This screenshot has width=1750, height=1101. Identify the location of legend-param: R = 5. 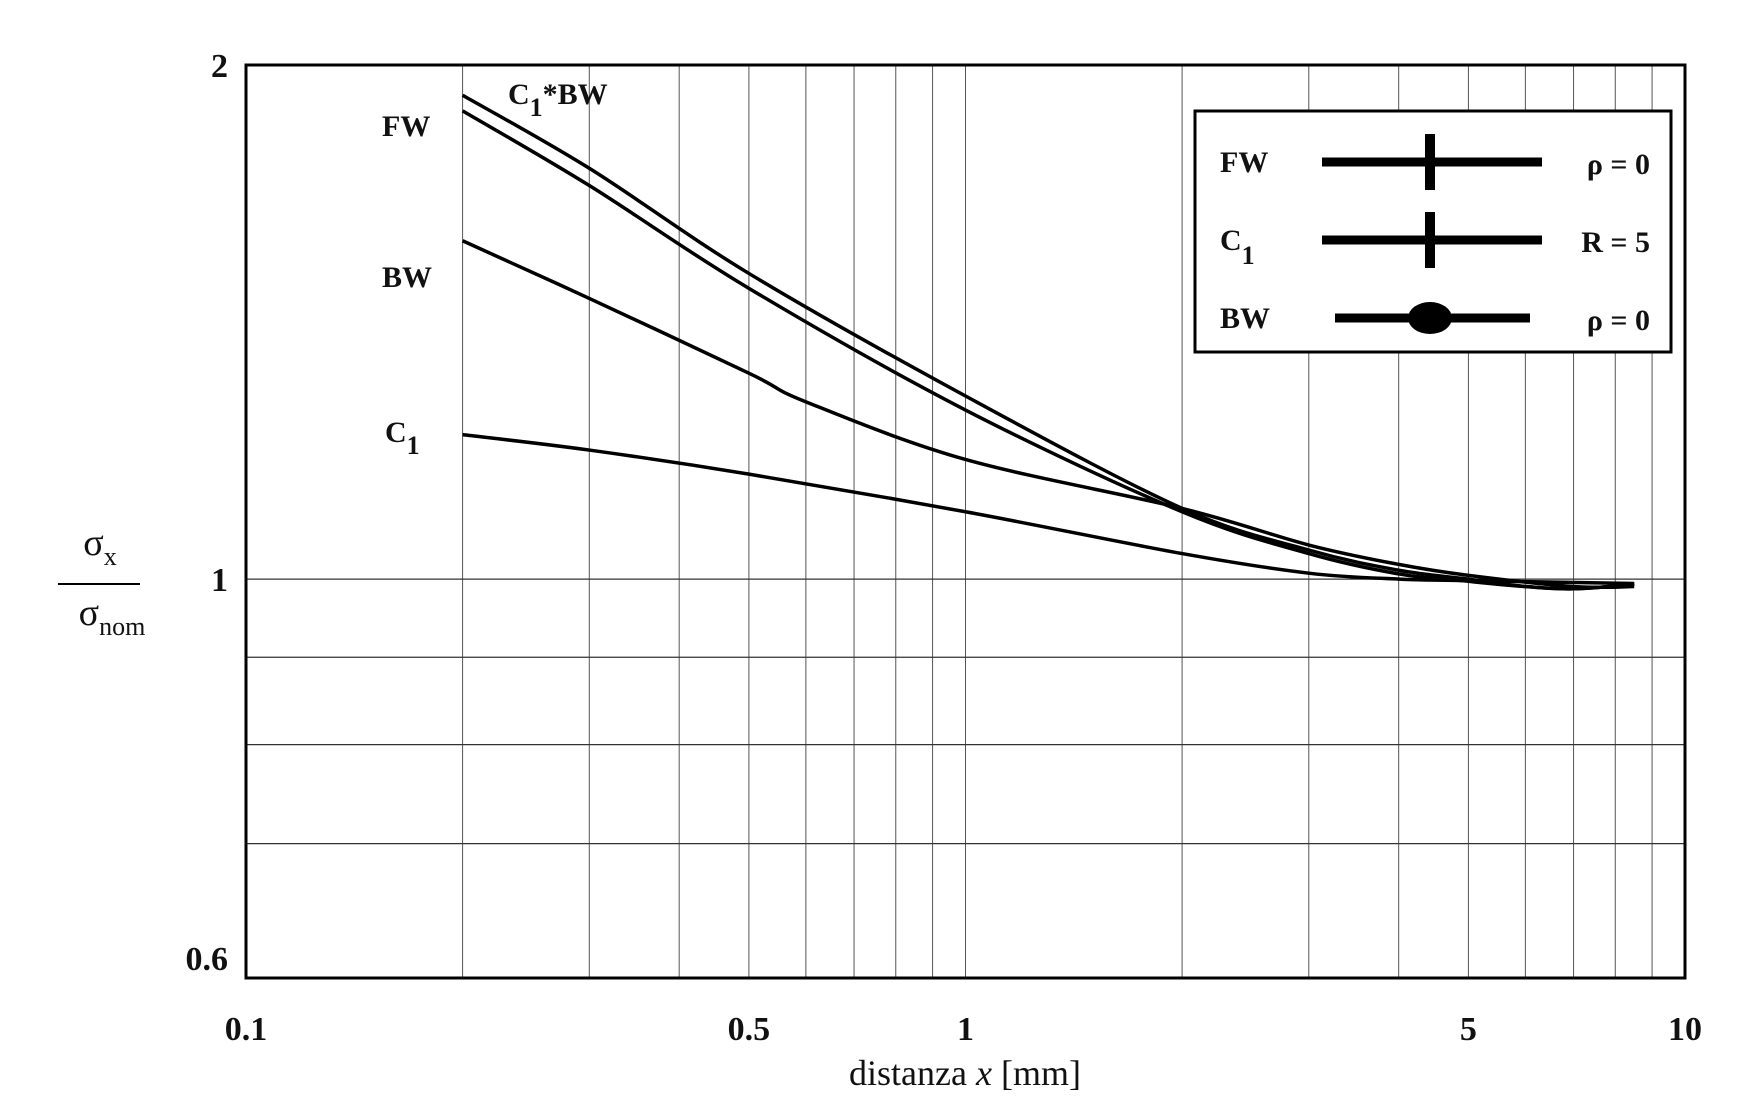
(1615, 242).